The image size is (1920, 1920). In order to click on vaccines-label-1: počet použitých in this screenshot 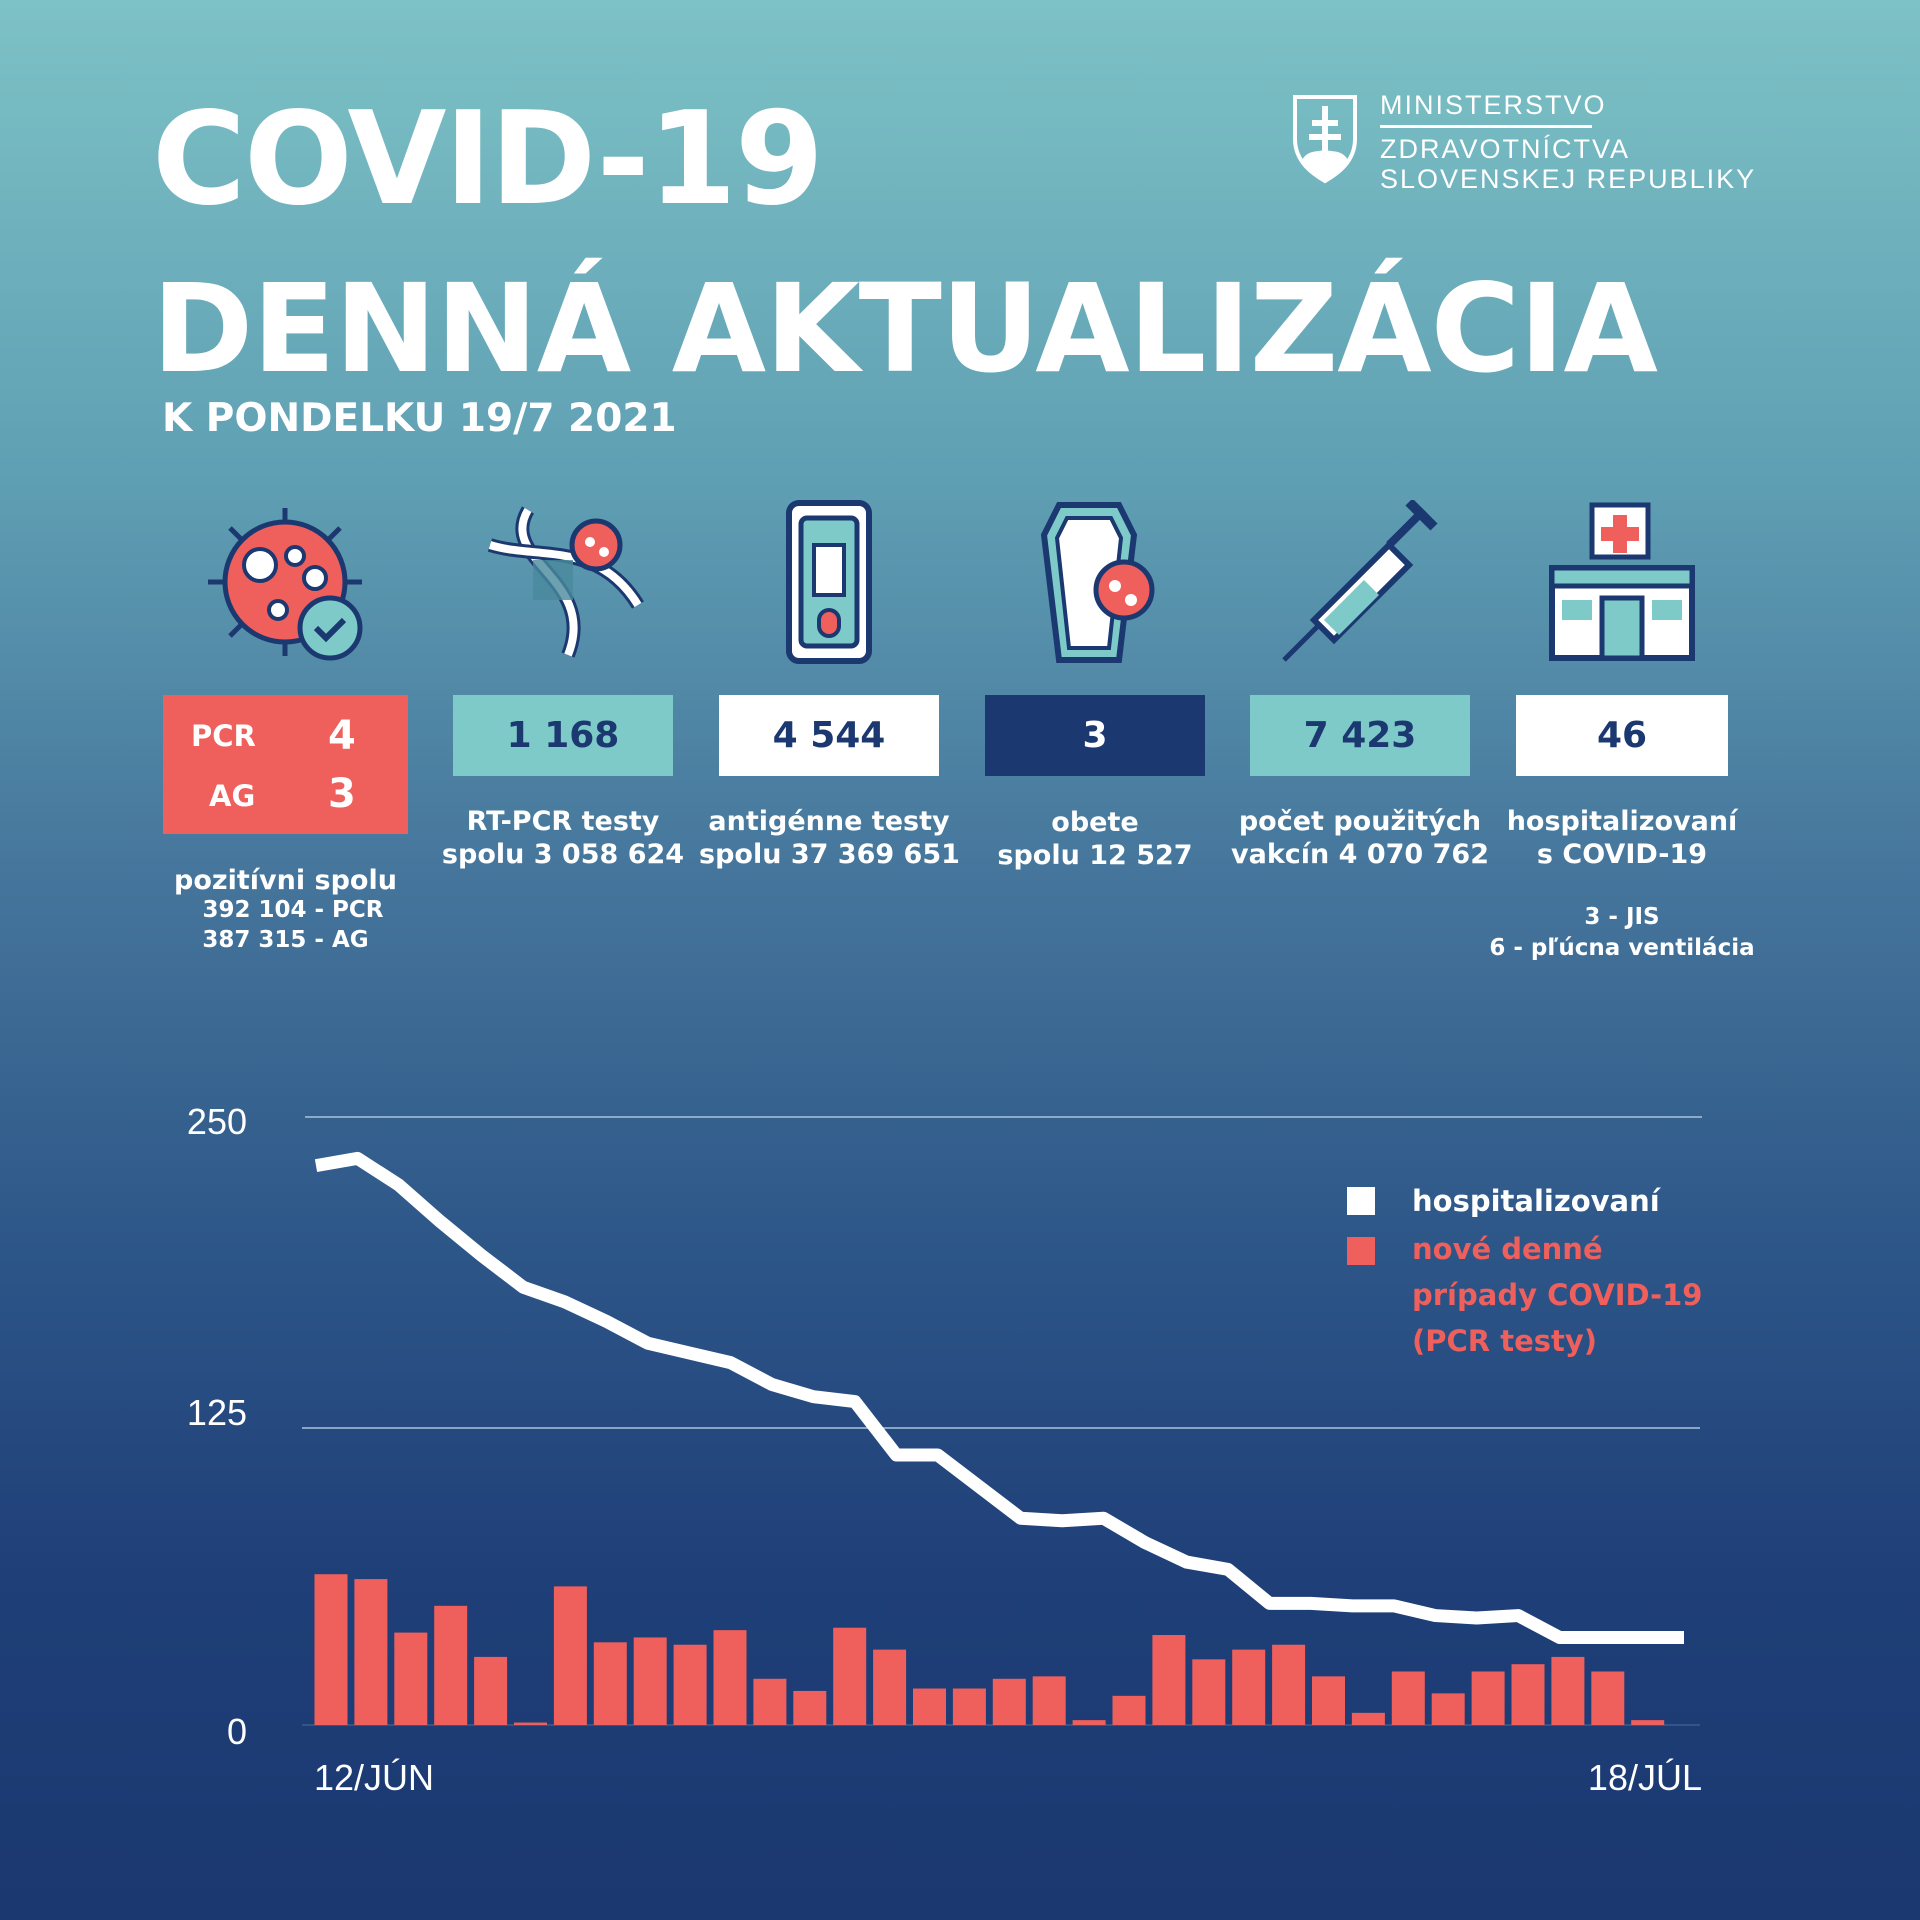, I will do `click(1360, 821)`.